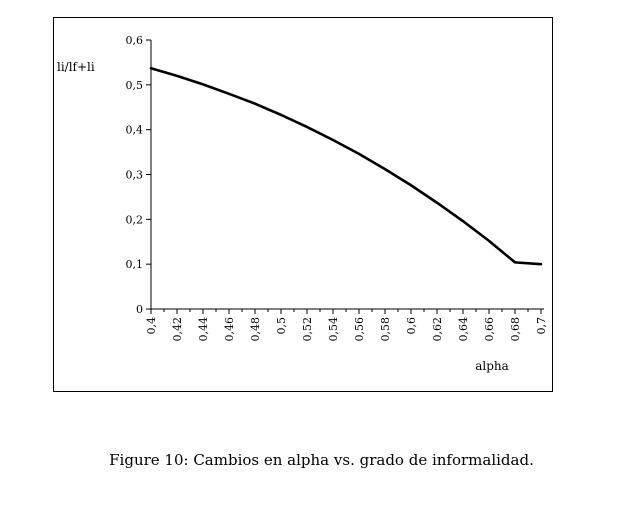  What do you see at coordinates (359, 329) in the screenshot?
I see `x-tick-label: 0,56` at bounding box center [359, 329].